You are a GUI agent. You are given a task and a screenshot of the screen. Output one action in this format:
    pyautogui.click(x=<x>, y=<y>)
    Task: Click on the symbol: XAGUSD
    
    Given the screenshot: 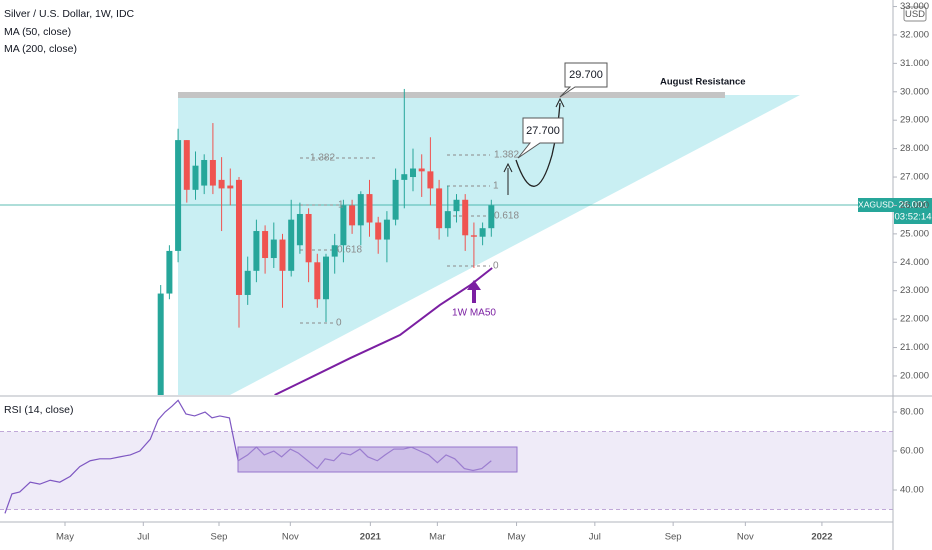 What is the action you would take?
    pyautogui.click(x=876, y=204)
    